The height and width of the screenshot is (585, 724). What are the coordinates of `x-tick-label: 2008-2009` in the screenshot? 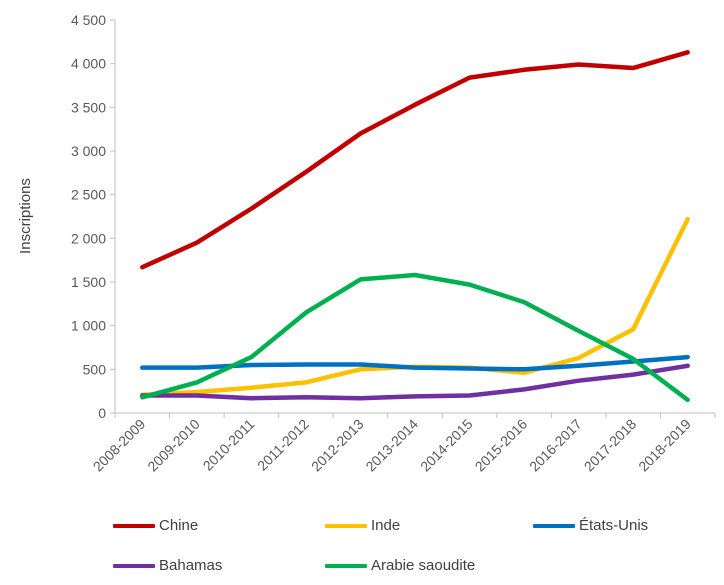 It's located at (119, 445).